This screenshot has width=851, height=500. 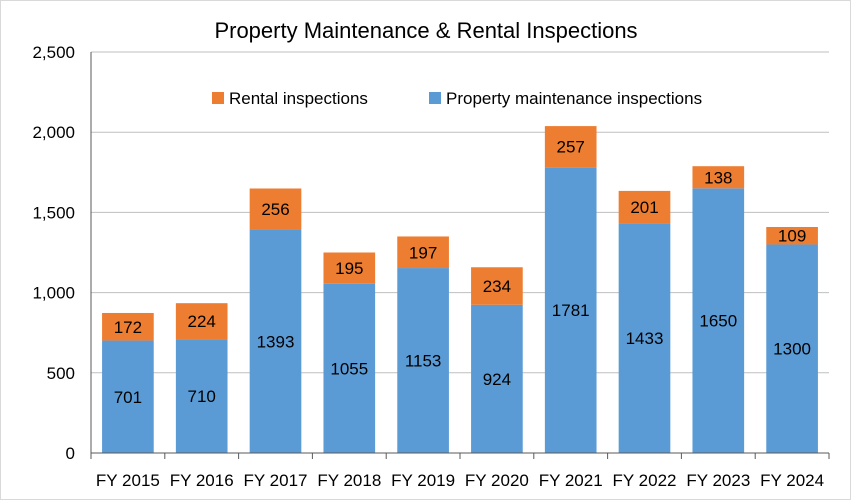 I want to click on y-tick-label: 1,500, so click(x=53, y=212).